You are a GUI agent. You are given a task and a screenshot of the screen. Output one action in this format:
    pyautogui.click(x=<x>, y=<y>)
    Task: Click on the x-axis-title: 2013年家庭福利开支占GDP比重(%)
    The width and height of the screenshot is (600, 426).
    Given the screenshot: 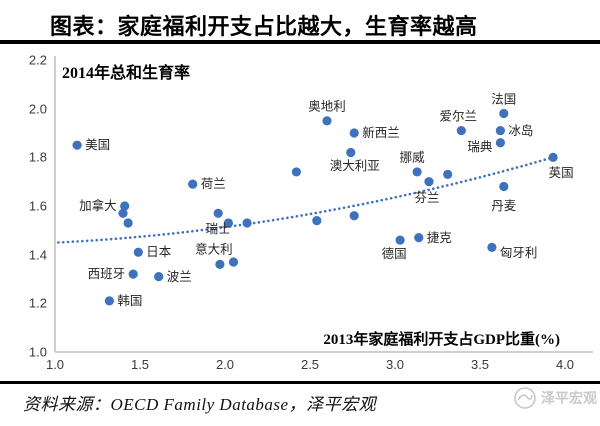 What is the action you would take?
    pyautogui.click(x=441, y=340)
    